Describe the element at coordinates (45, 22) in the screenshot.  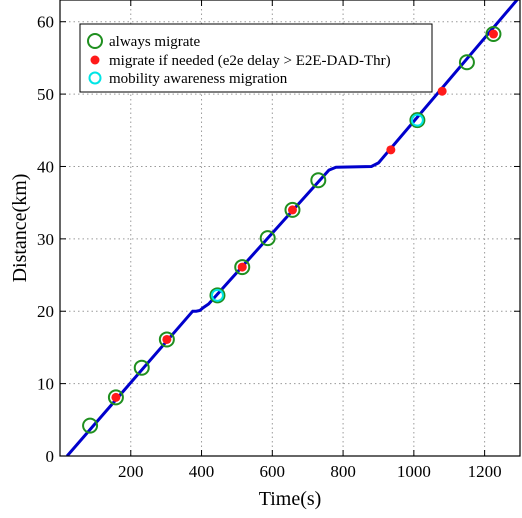
I see `y-tick-label: 60` at that location.